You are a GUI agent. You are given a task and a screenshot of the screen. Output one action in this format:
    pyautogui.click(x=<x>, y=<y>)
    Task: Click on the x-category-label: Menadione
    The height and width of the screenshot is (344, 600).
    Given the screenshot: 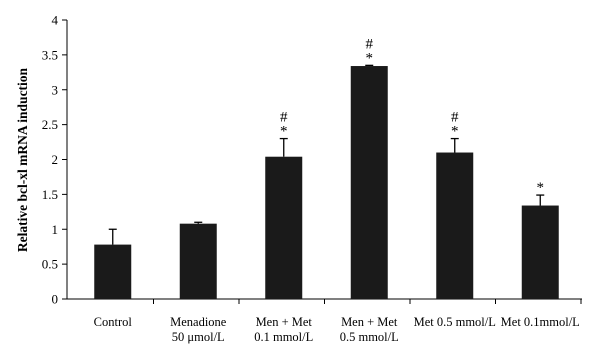 What is the action you would take?
    pyautogui.click(x=198, y=322)
    